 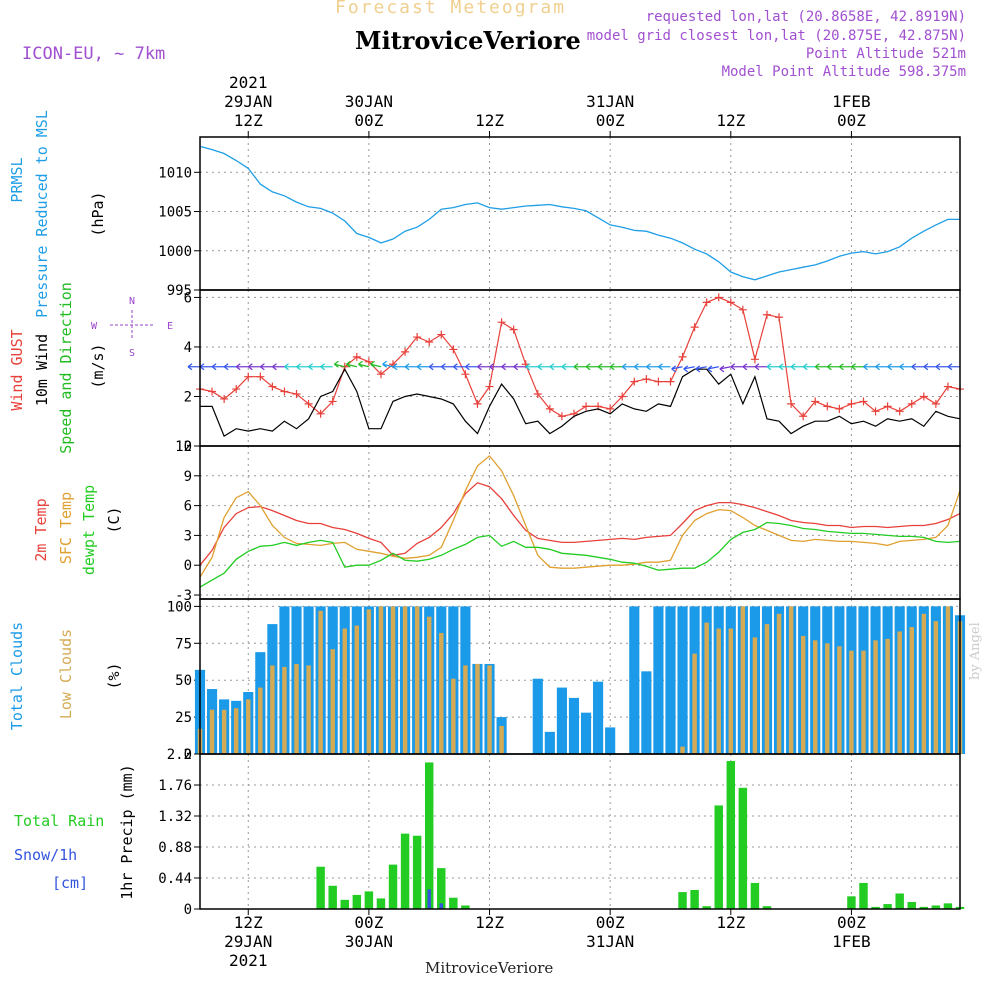 I want to click on pressure-line, so click(x=579, y=213).